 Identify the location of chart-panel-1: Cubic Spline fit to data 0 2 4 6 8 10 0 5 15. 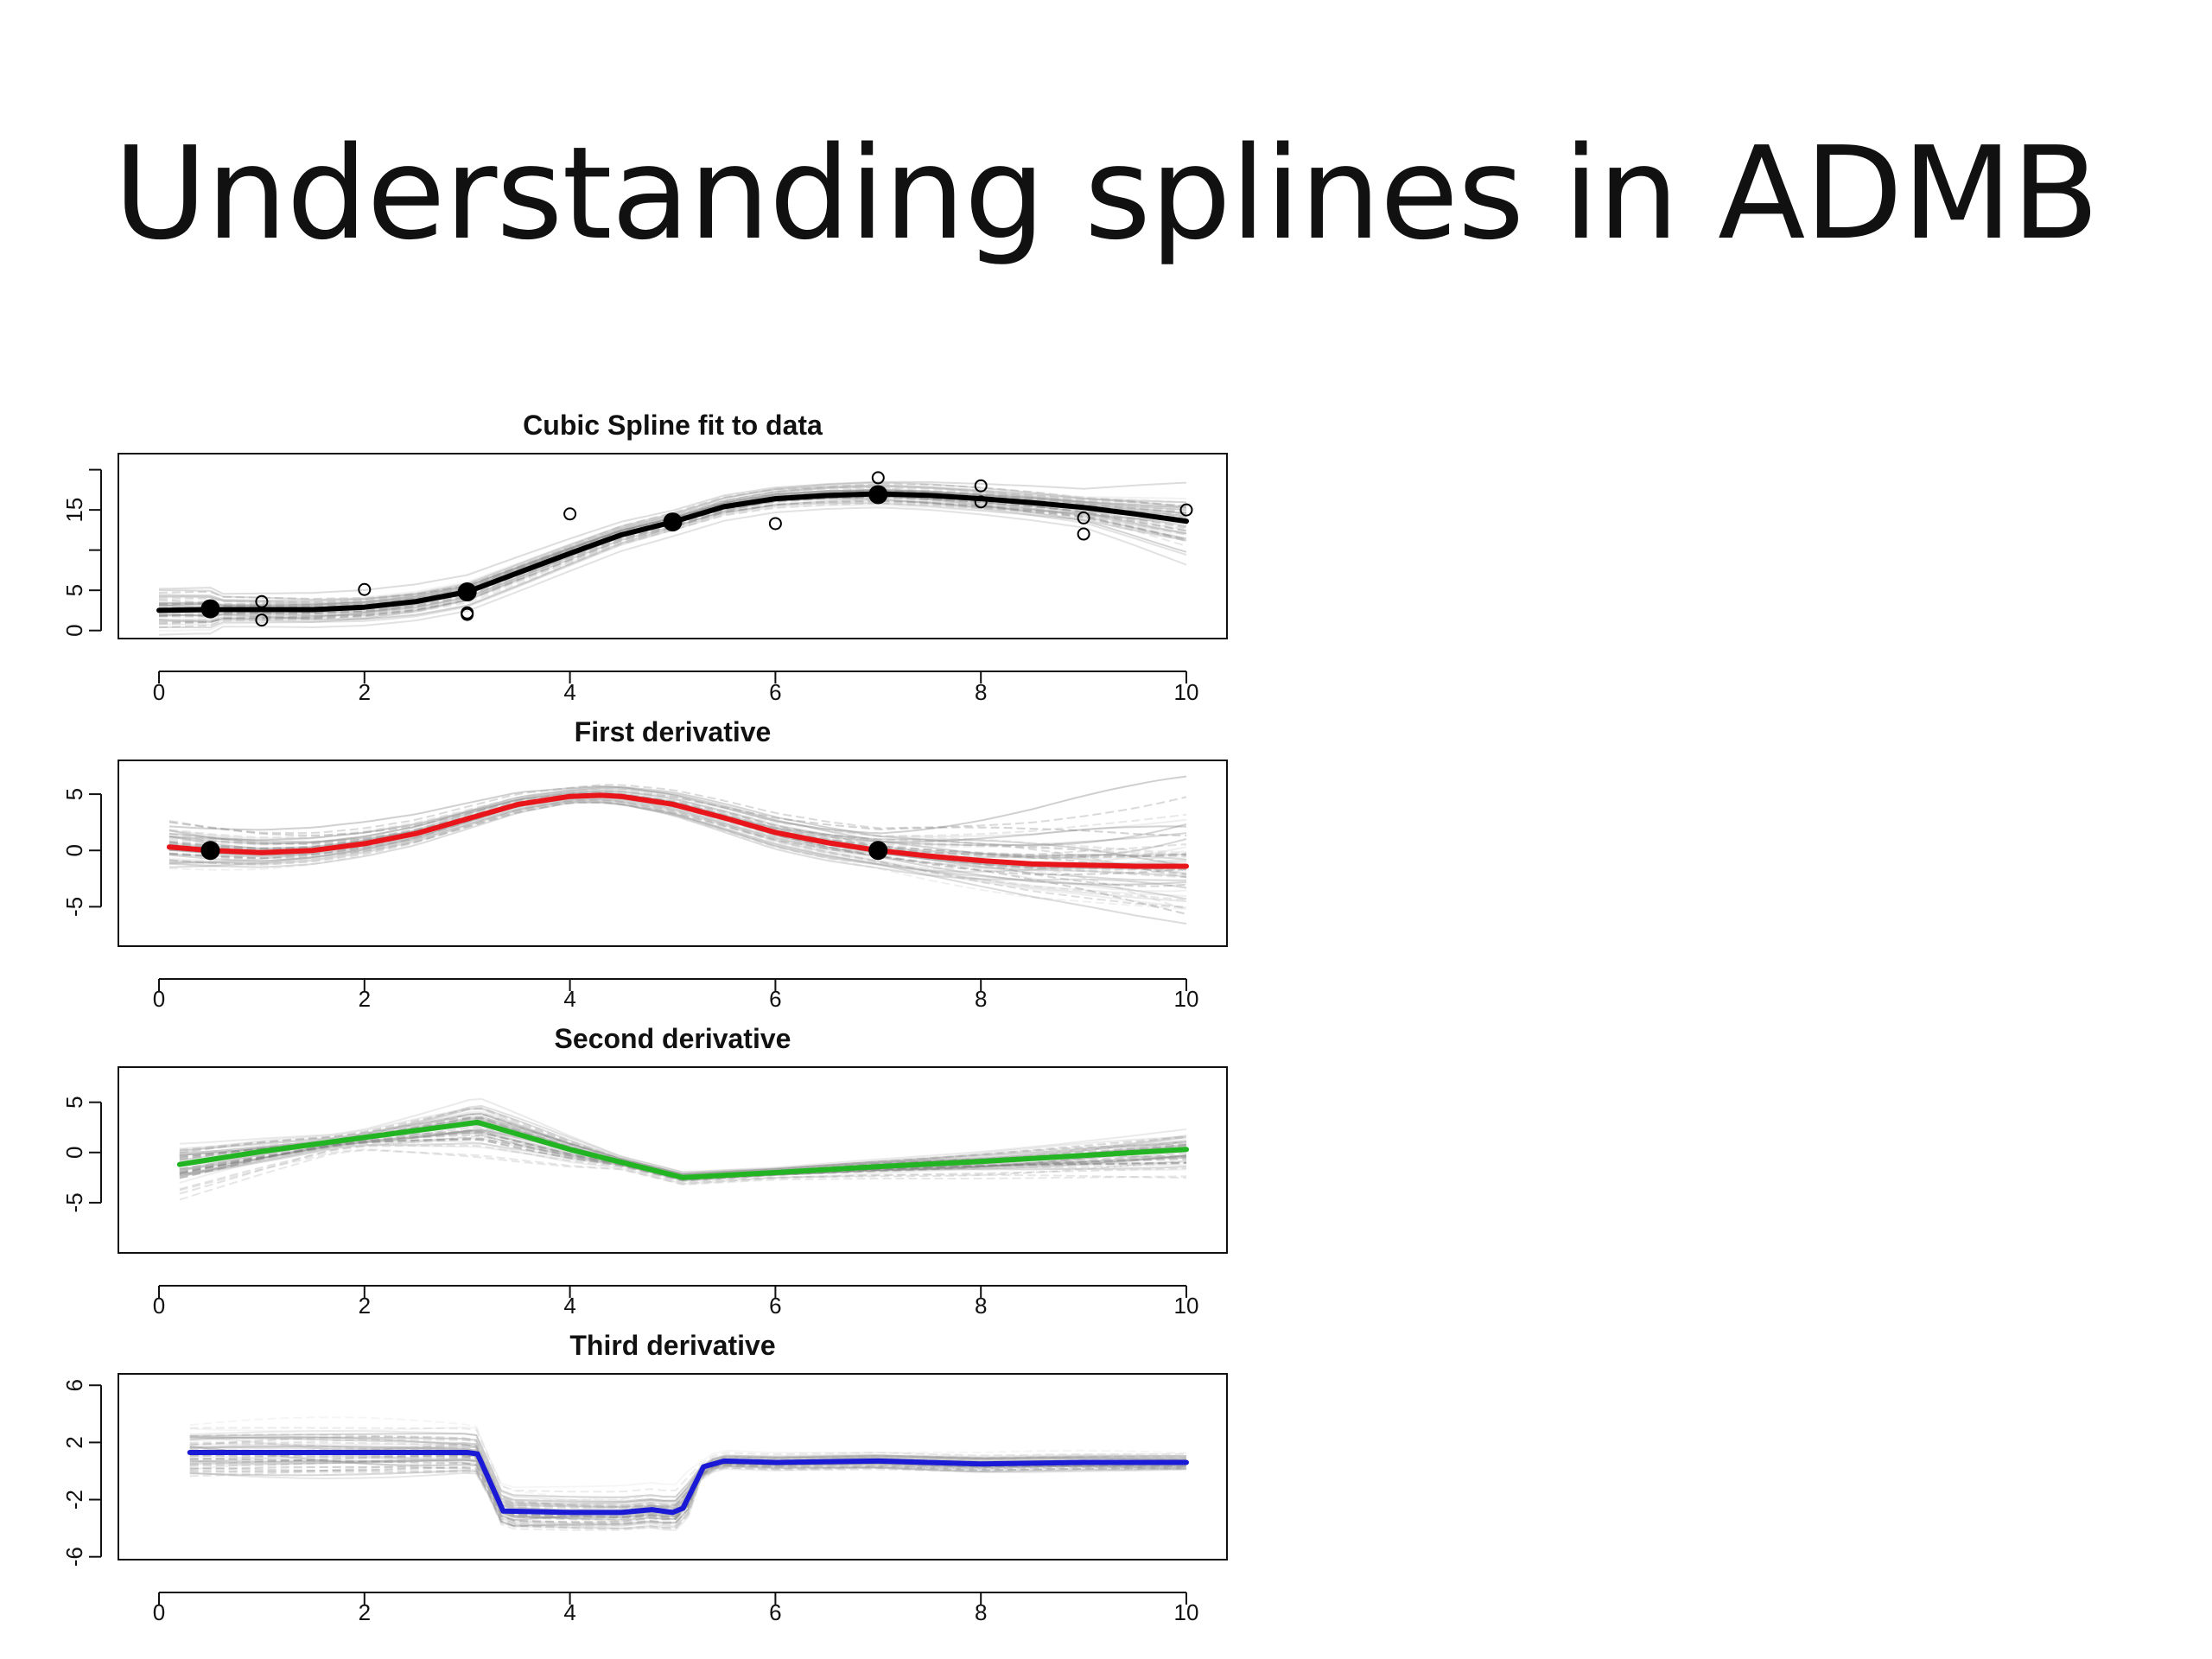
(644, 557).